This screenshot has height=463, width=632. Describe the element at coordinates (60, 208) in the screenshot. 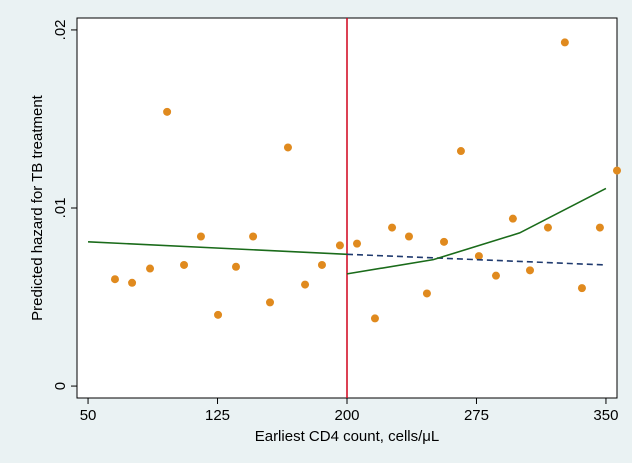

I see `y-tick-label: .01` at that location.